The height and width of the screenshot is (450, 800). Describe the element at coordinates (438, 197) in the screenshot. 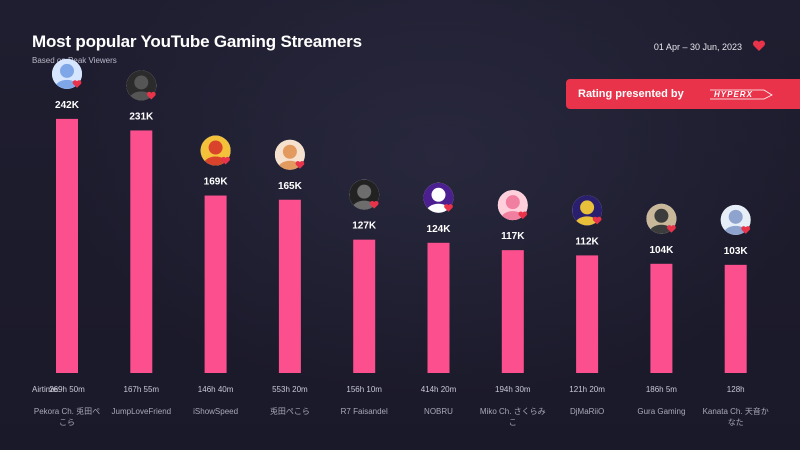

I see `n-logo-avatar-icon` at that location.